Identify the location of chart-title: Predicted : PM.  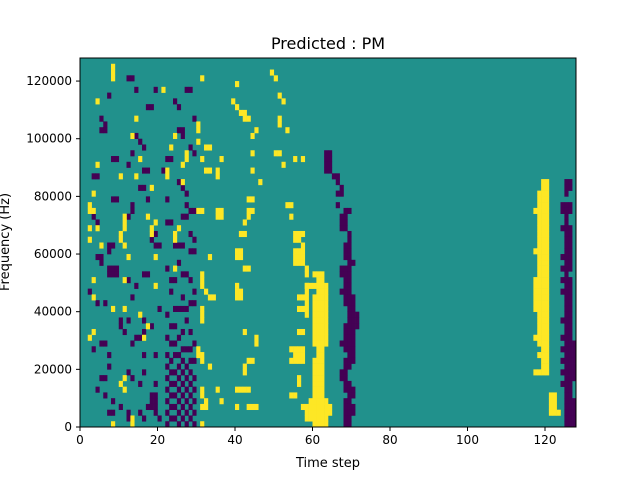
(328, 43).